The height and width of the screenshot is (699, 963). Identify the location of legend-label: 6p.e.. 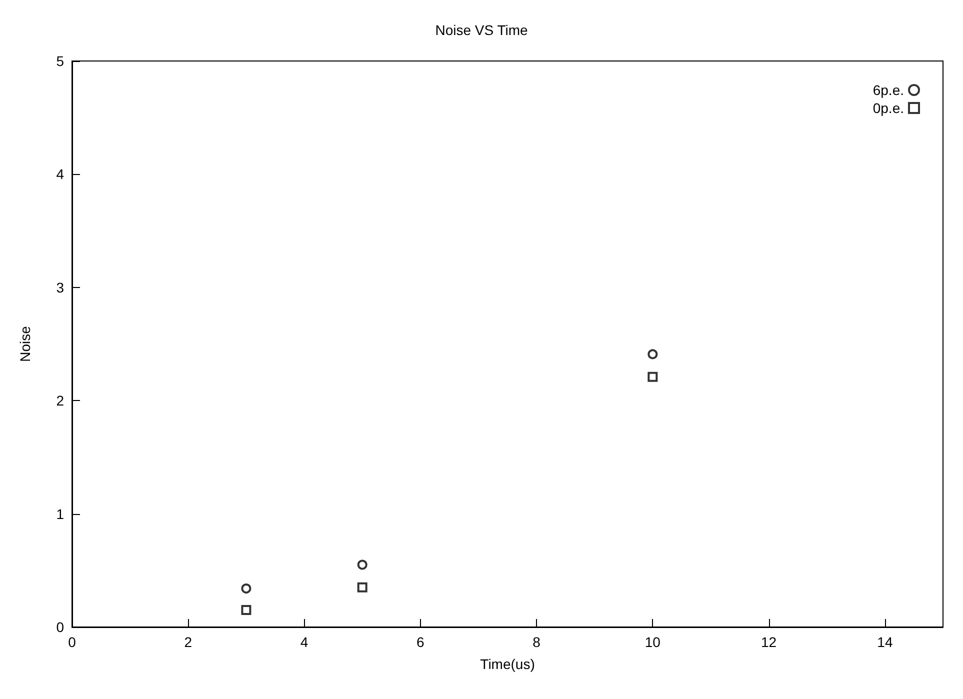
(888, 90).